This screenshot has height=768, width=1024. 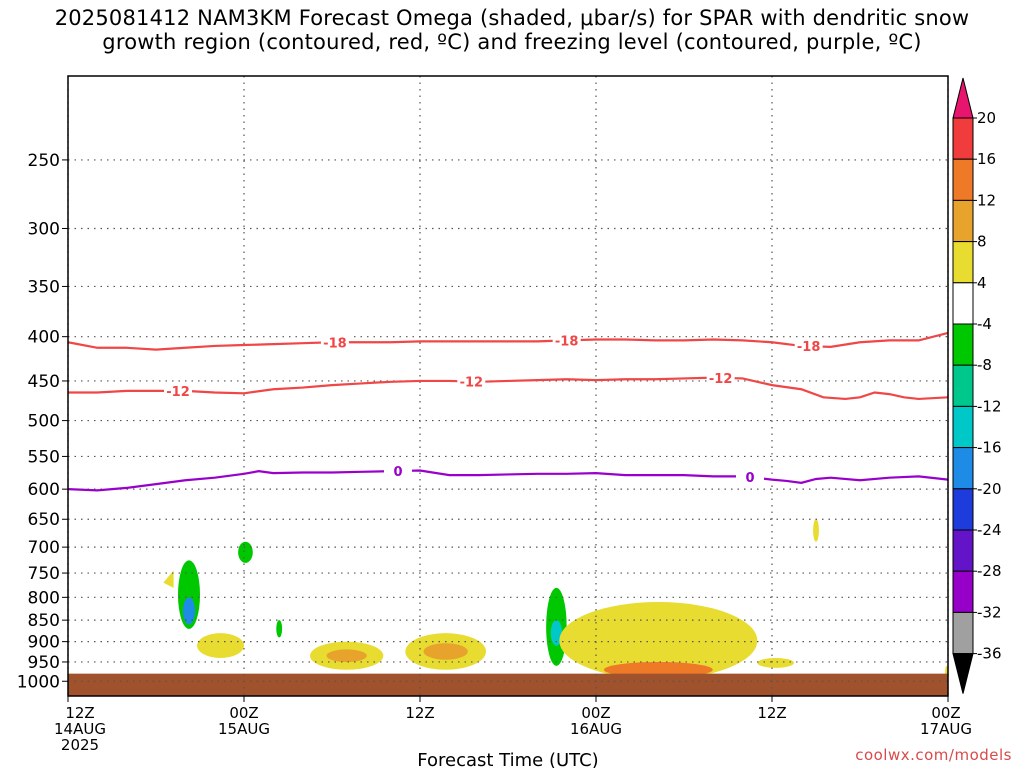 What do you see at coordinates (44, 422) in the screenshot?
I see `y-tick-label-500: 500` at bounding box center [44, 422].